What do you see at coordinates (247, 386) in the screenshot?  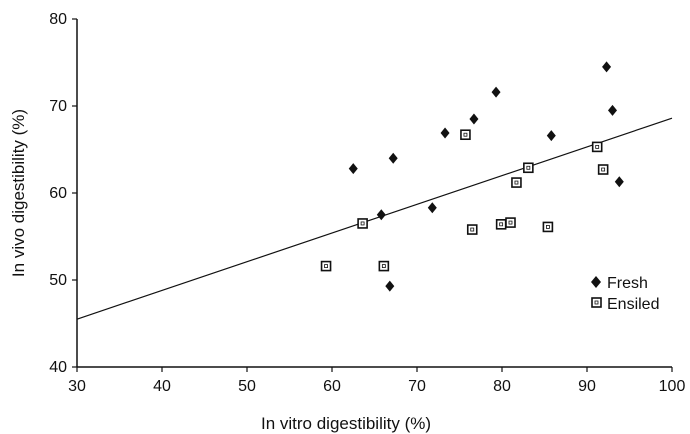 I see `x-tick-label: 50` at bounding box center [247, 386].